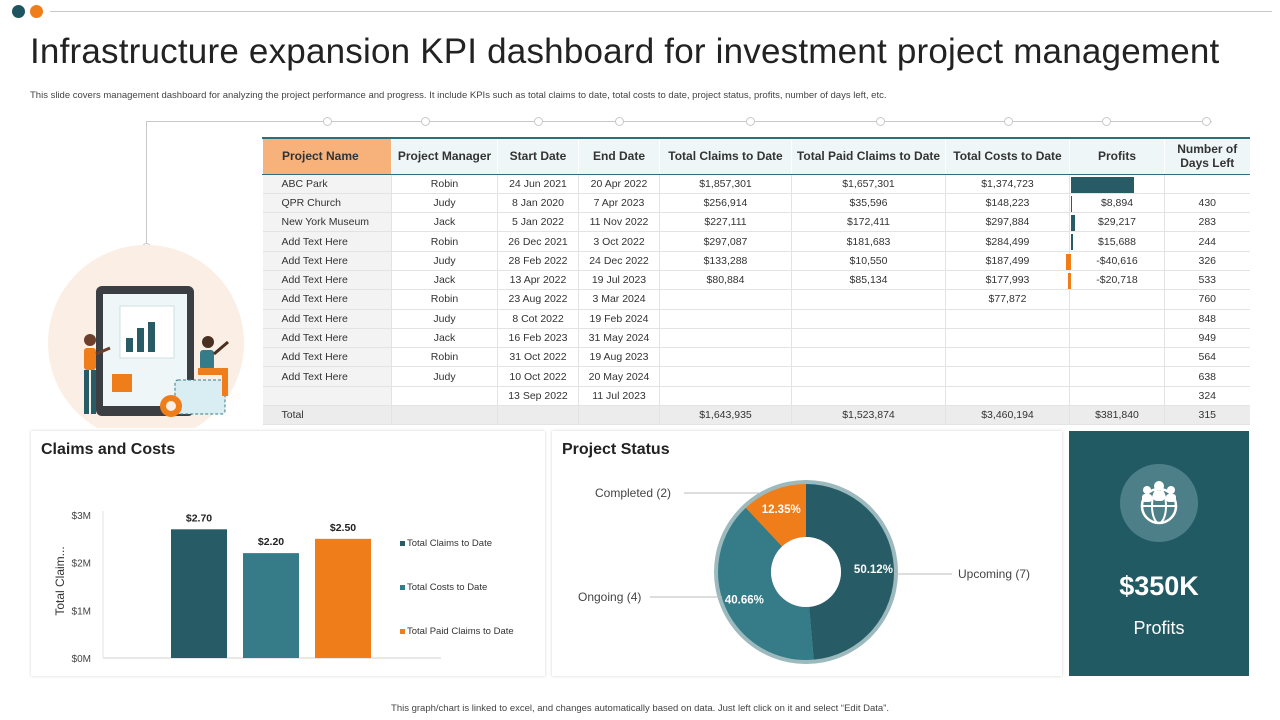  I want to click on legend-label: Total Paid Claims to Date, so click(460, 631).